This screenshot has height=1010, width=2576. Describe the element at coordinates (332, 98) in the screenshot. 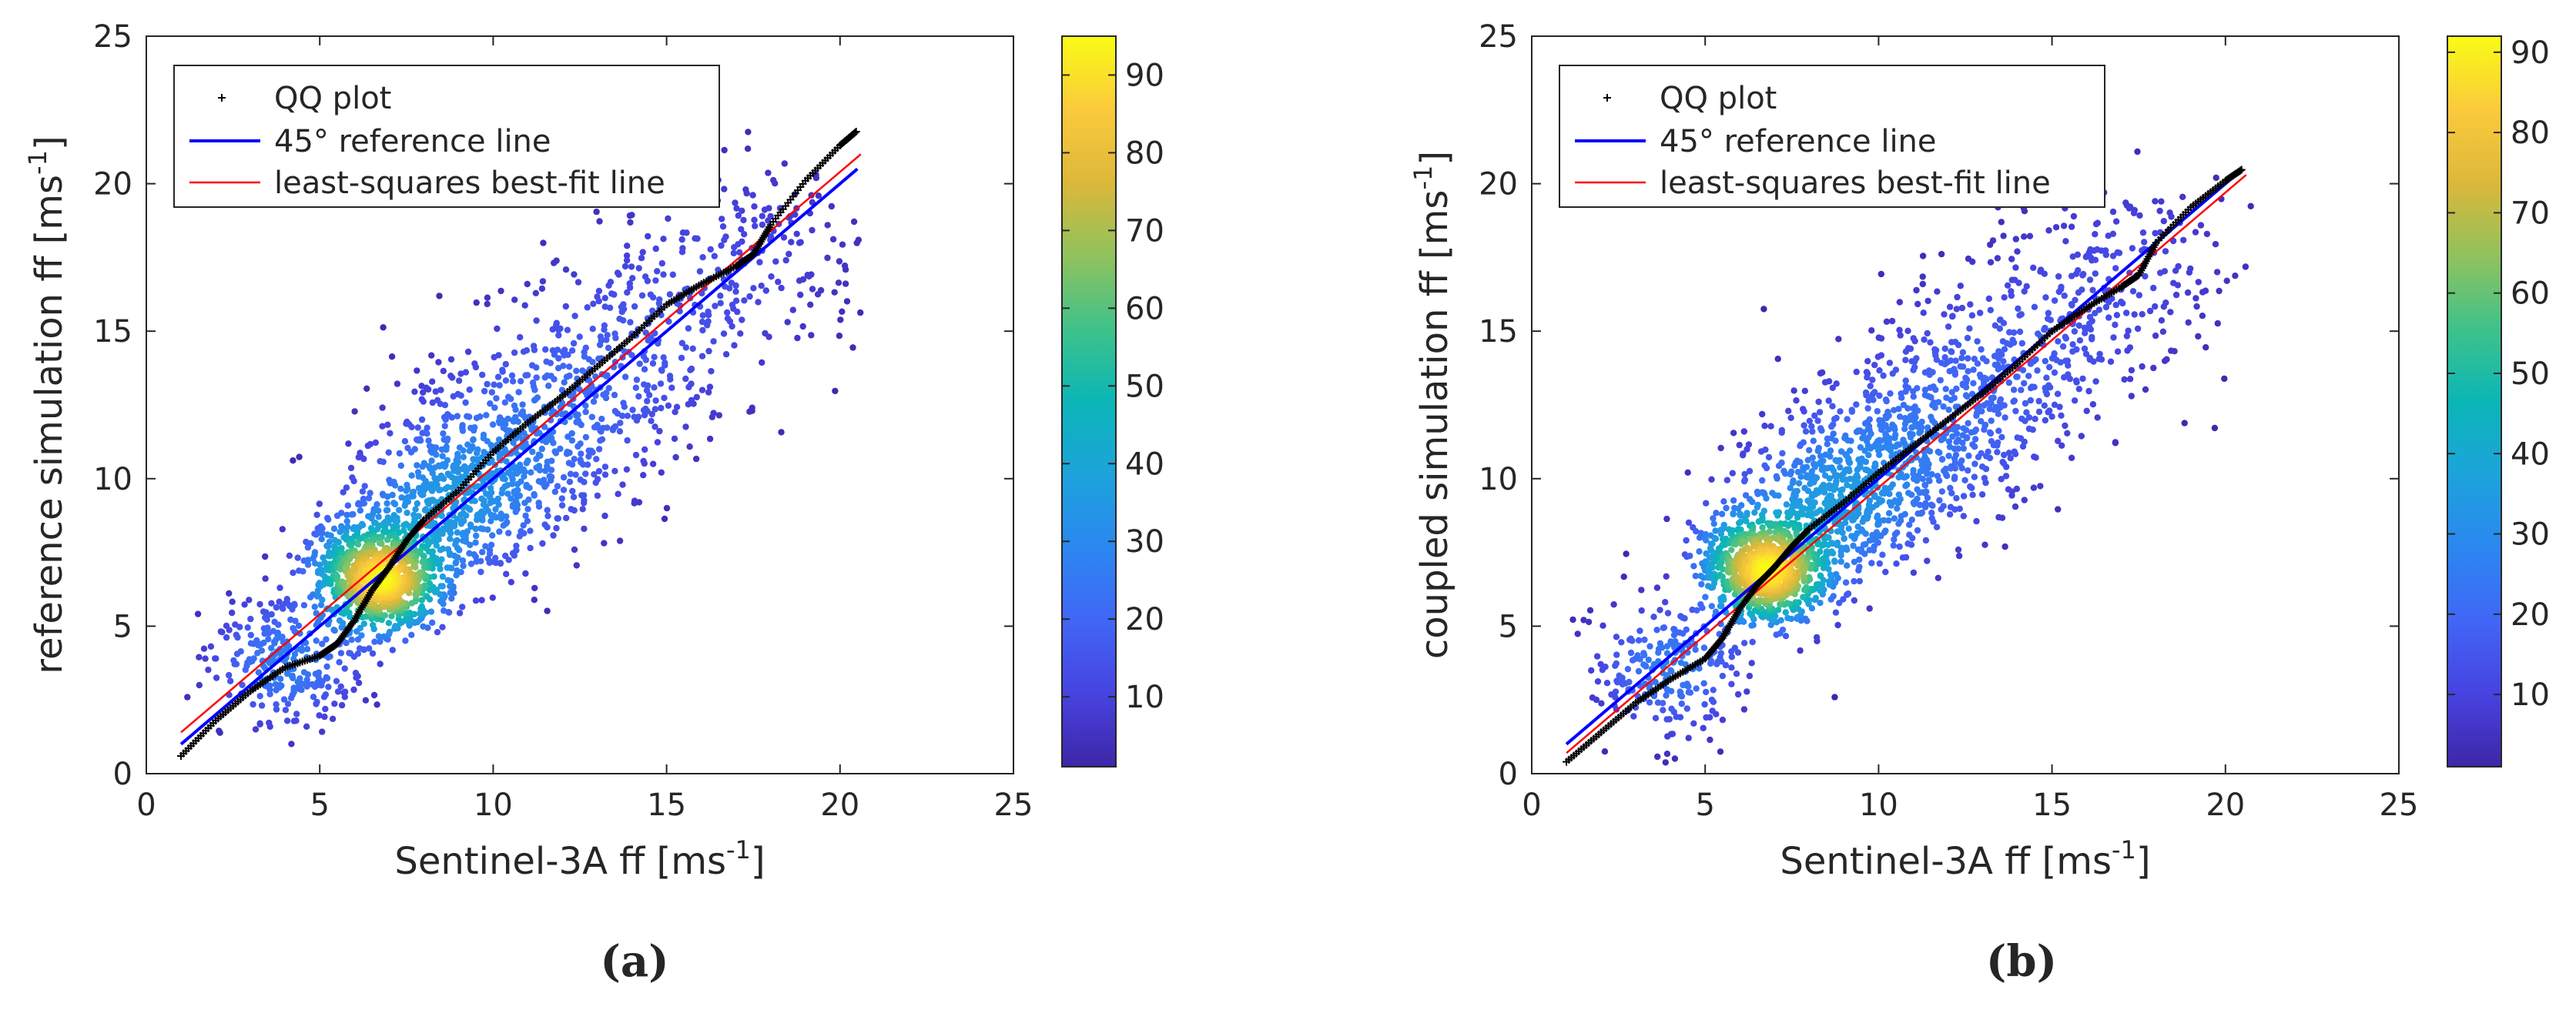

I see `legend-label: QQ plot` at that location.